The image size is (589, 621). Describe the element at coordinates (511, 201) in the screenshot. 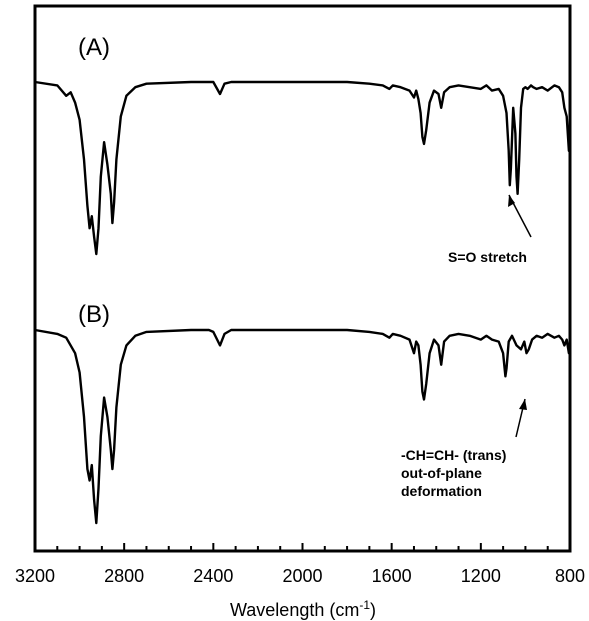

I see `arrowhead-so-stretch` at that location.